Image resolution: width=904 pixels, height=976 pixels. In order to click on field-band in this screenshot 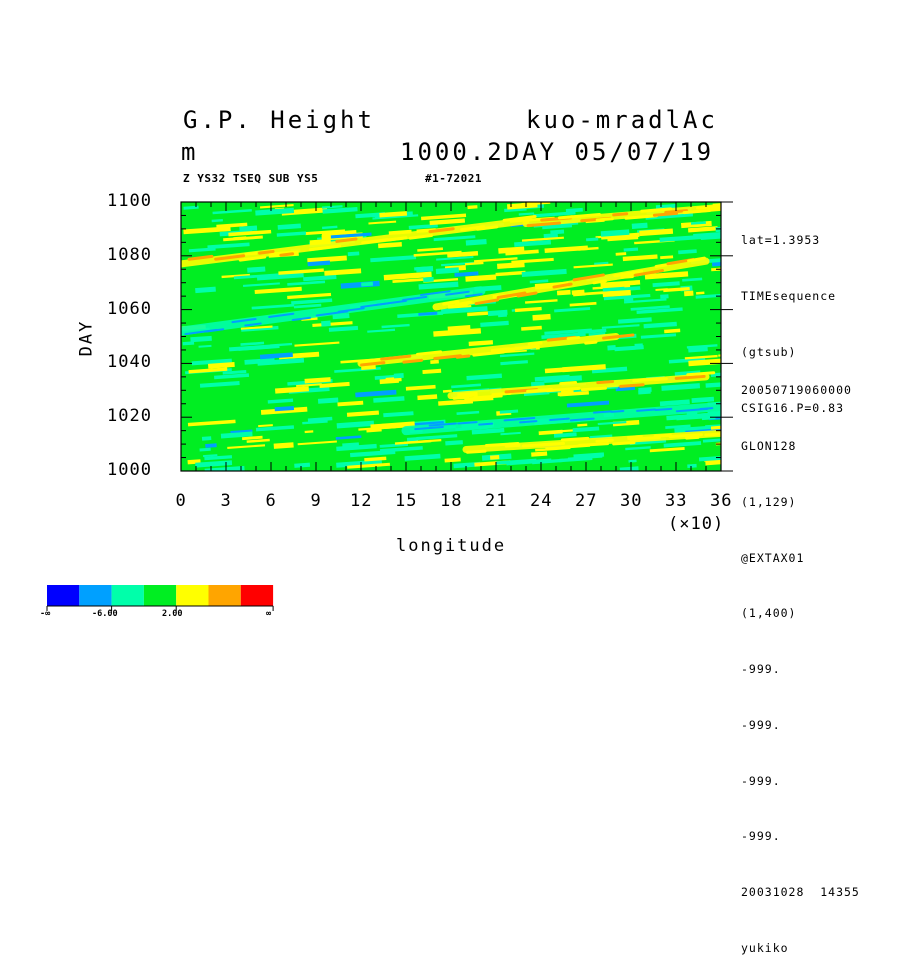, I will do `click(488, 350)`.